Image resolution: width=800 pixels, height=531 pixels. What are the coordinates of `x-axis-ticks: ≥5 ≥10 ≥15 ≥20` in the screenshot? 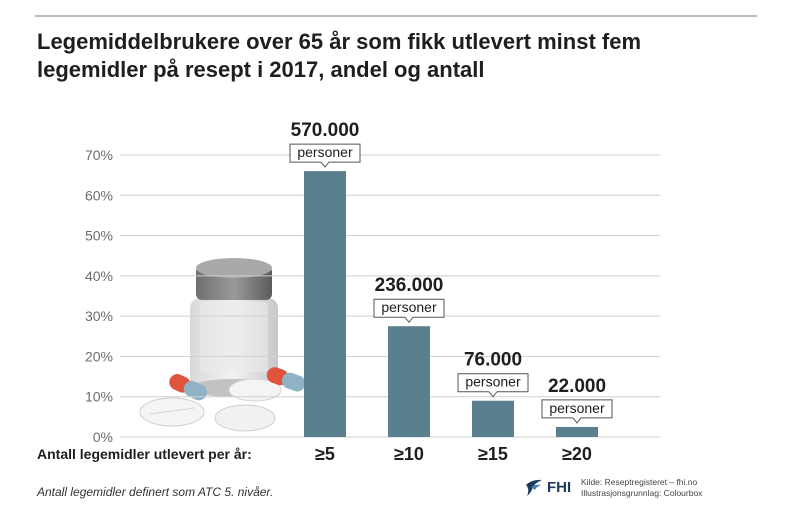 It's located at (453, 454).